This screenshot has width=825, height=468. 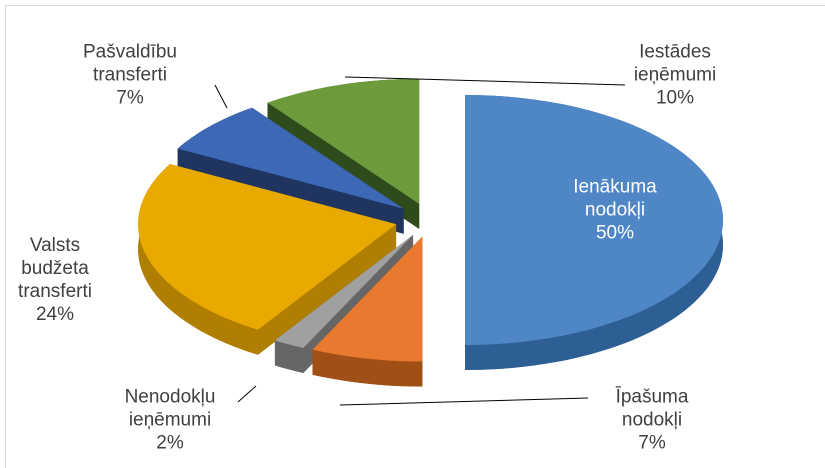 I want to click on data-label: Valsts budžeta transferti 24%, so click(x=55, y=280).